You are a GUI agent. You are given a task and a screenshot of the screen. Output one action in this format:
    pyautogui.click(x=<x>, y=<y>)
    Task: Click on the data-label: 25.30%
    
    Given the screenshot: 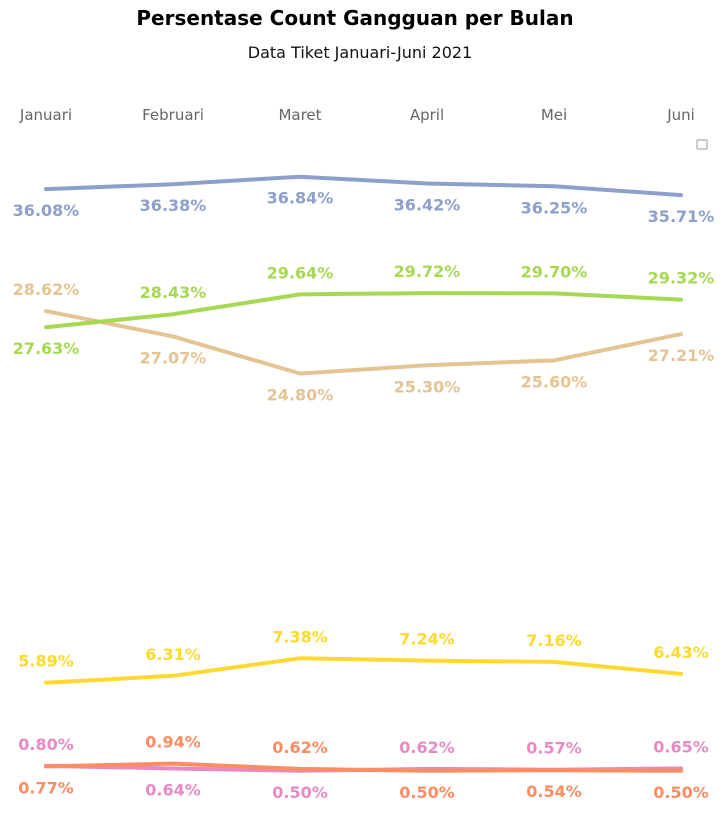 What is the action you would take?
    pyautogui.click(x=427, y=386)
    